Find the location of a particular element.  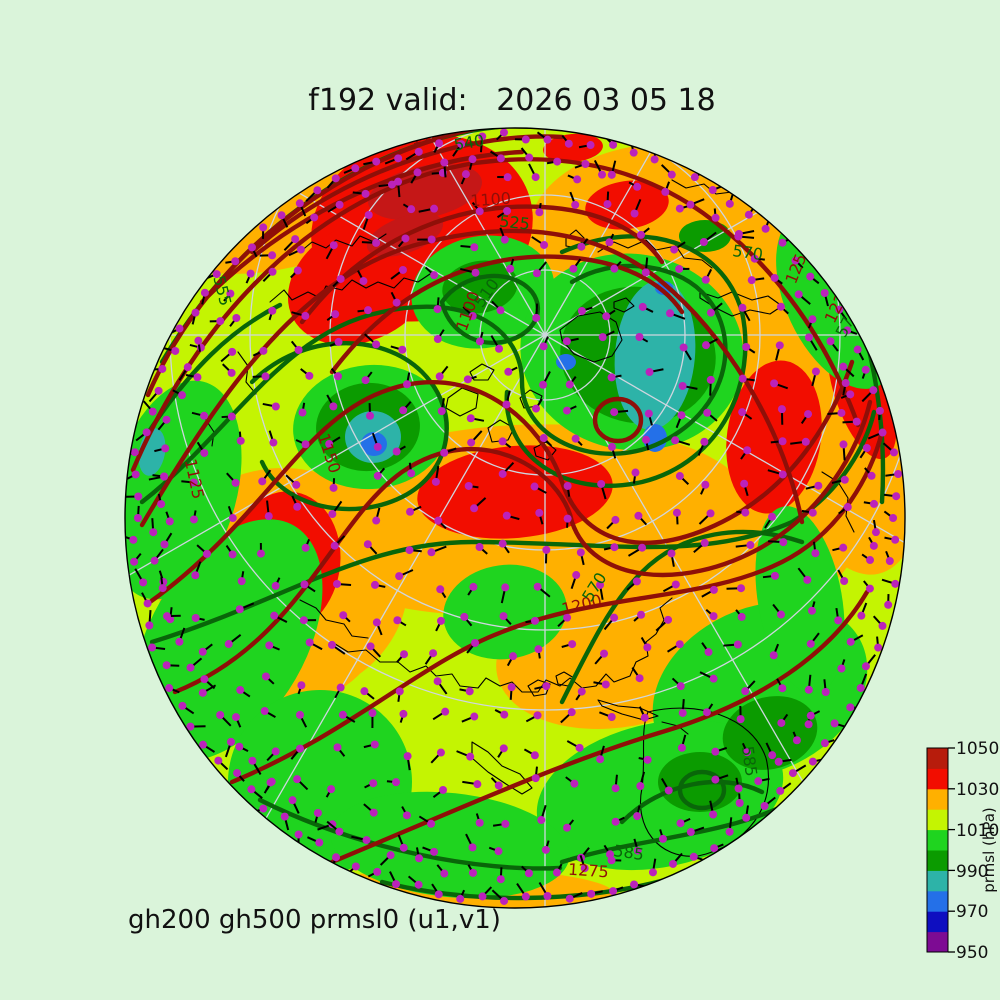

figure-title: f192 valid: 2026 03 05 18 is located at coordinates (511, 100).